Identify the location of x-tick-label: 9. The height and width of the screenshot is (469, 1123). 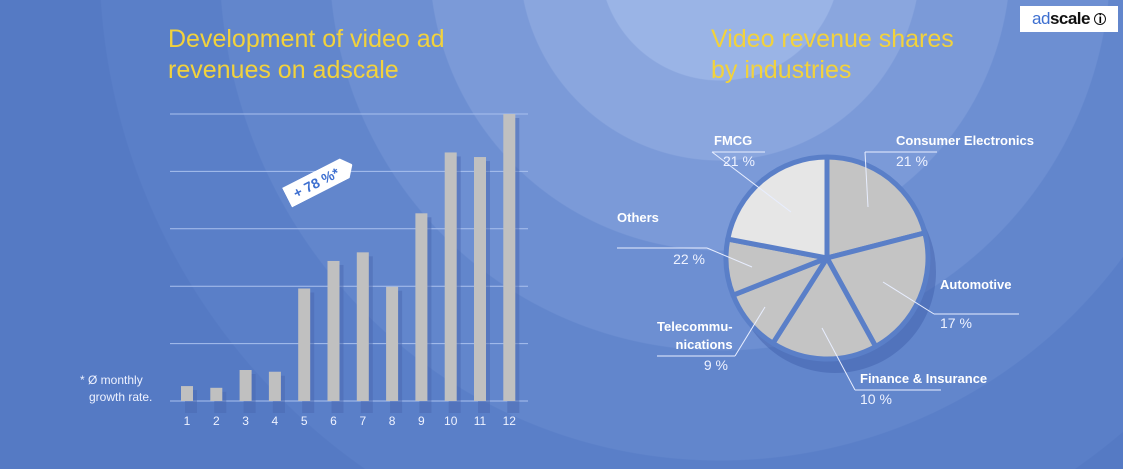
(421, 421).